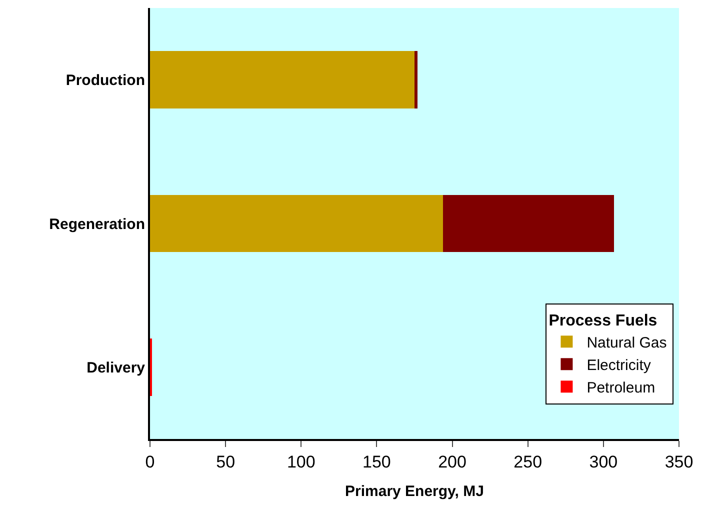 This screenshot has width=701, height=519. What do you see at coordinates (376, 462) in the screenshot?
I see `x-tick-label: 150` at bounding box center [376, 462].